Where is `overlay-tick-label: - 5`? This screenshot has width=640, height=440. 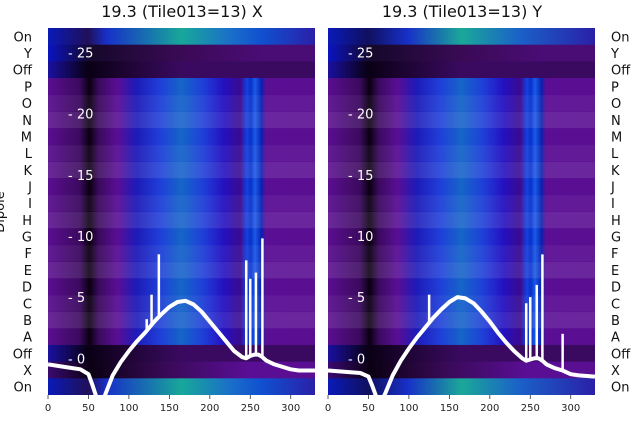
overlay-tick-label: - 5 is located at coordinates (356, 298).